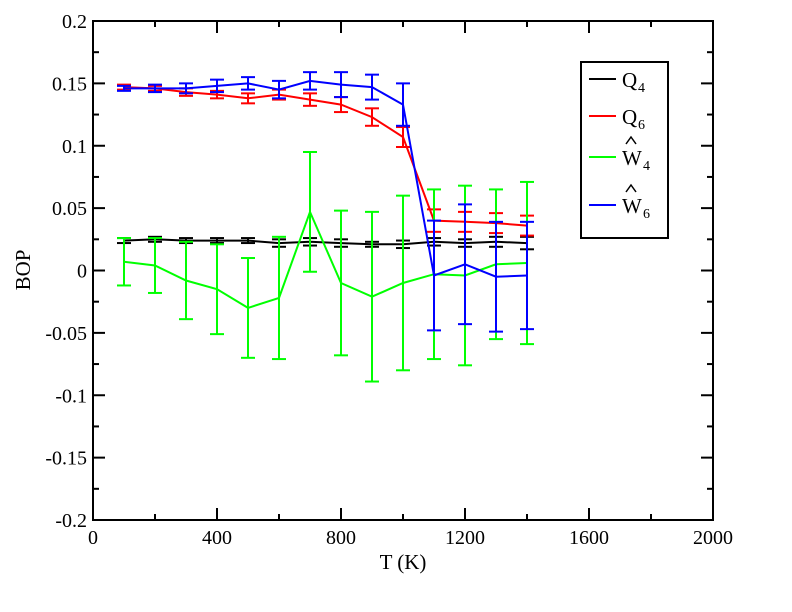 This screenshot has height=612, width=792. What do you see at coordinates (23, 270) in the screenshot?
I see `y-axis-title: BOP` at bounding box center [23, 270].